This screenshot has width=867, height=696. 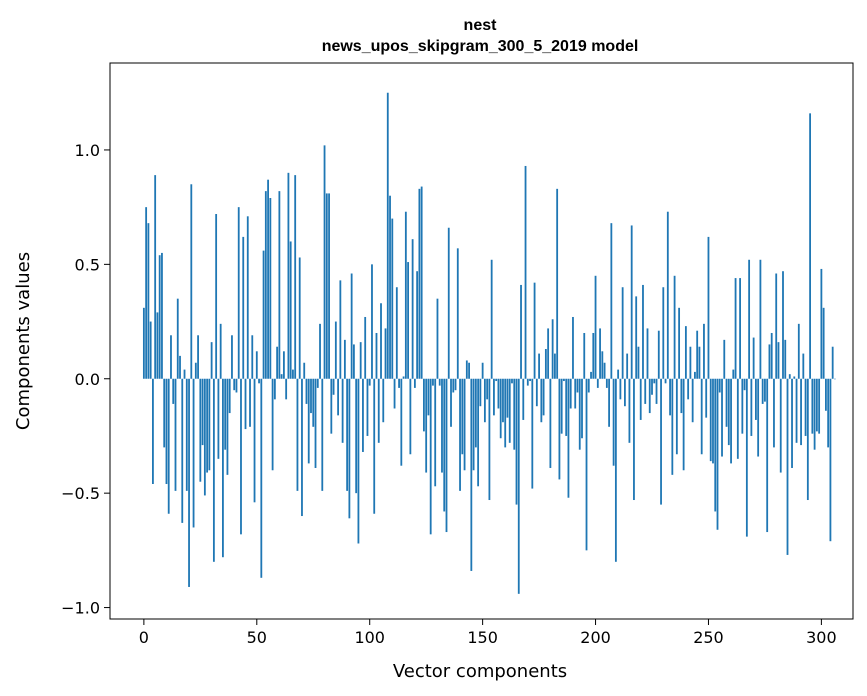 I want to click on y-tick-label: −0.5, so click(x=80, y=493).